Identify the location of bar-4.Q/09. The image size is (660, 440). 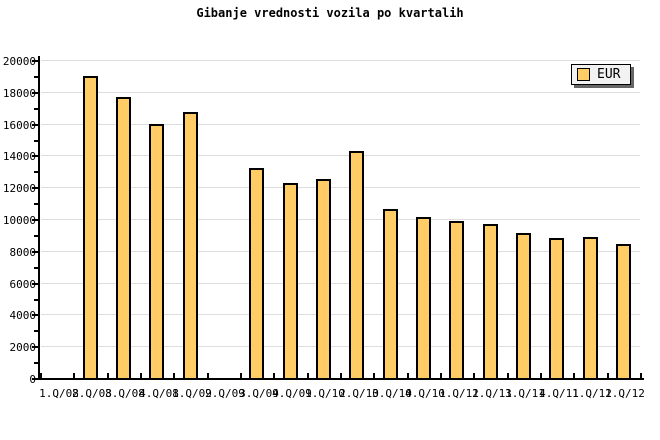
(290, 280).